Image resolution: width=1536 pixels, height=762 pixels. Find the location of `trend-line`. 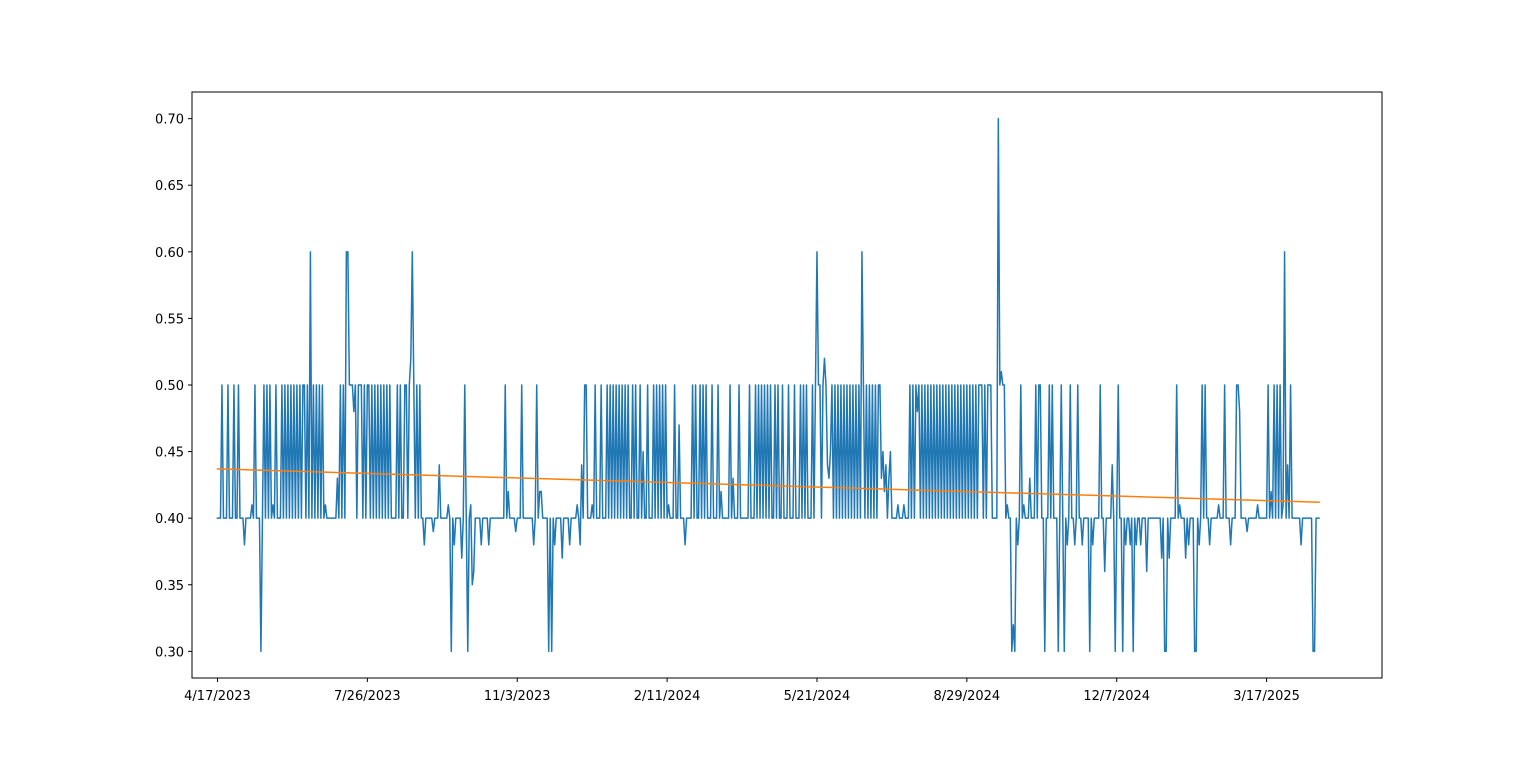

trend-line is located at coordinates (768, 485).